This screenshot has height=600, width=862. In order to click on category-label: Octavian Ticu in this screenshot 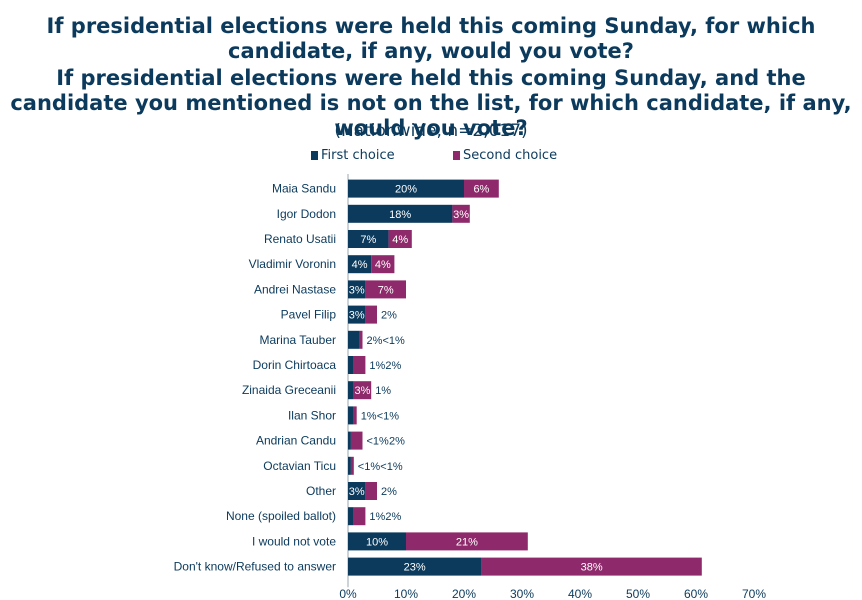, I will do `click(299, 466)`.